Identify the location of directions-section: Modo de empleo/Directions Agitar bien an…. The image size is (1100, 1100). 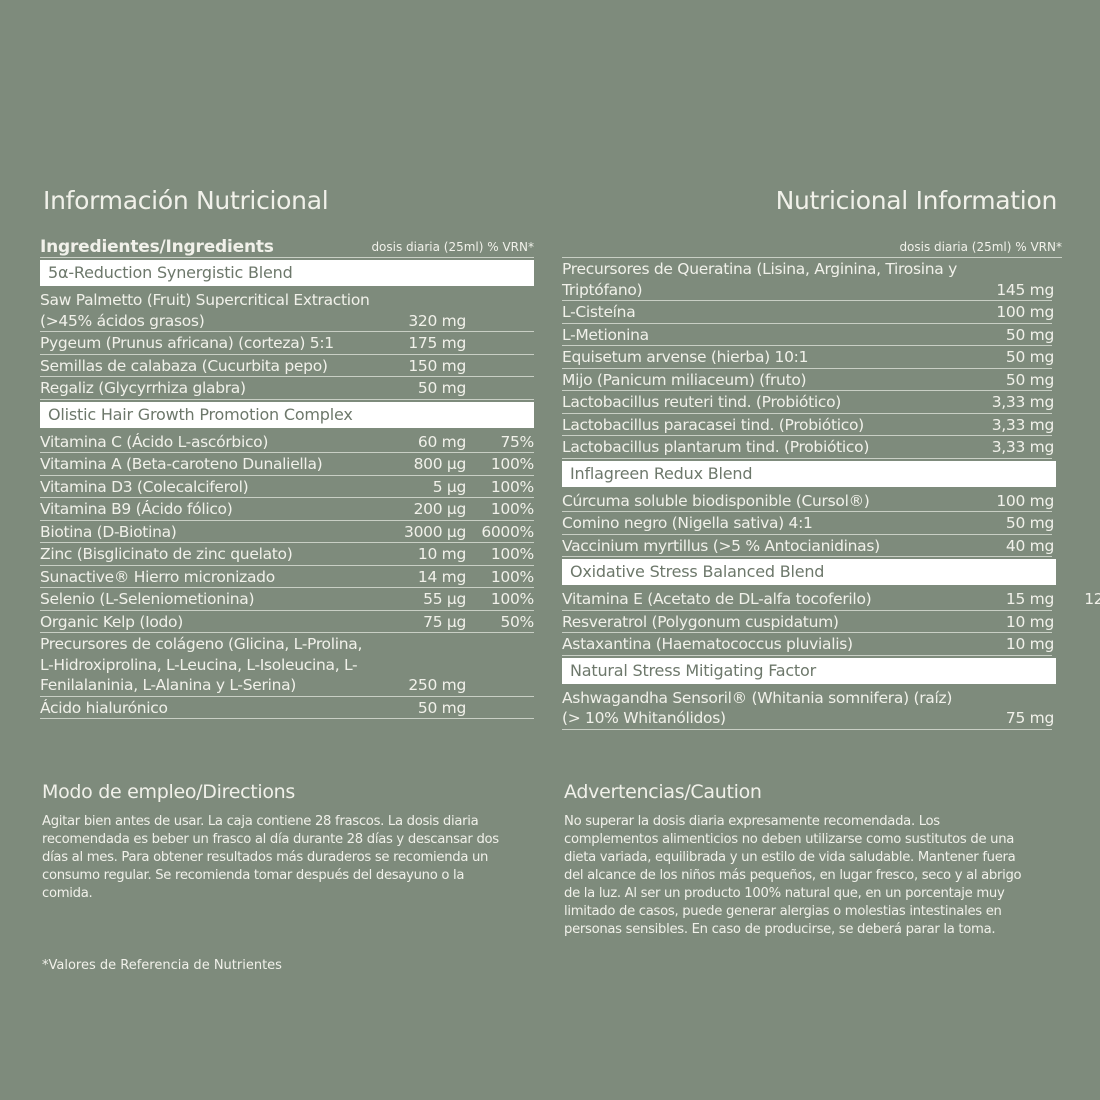
(277, 842).